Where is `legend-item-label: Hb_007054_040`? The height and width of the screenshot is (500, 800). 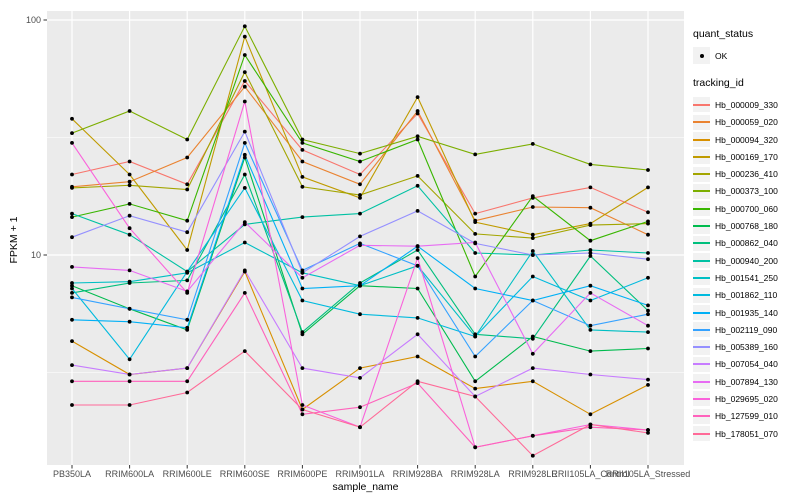 legend-item-label: Hb_007054_040 is located at coordinates (746, 364).